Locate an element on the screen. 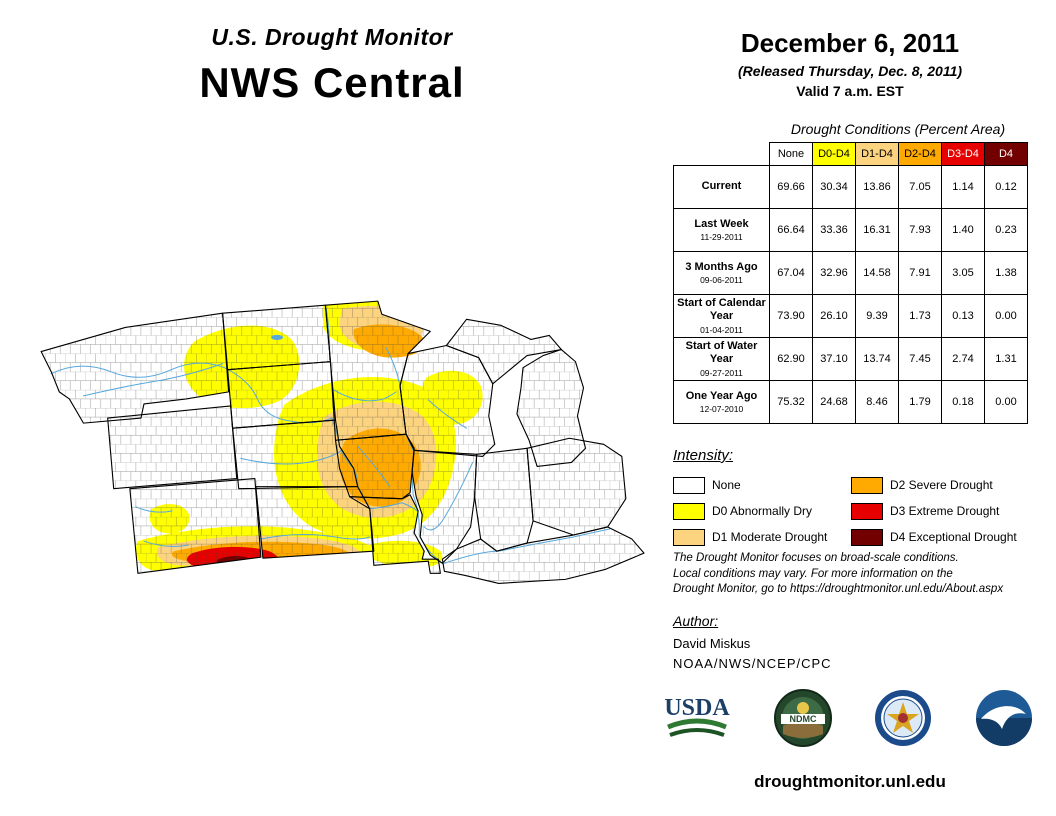  value-cell: 16.31 is located at coordinates (877, 230).